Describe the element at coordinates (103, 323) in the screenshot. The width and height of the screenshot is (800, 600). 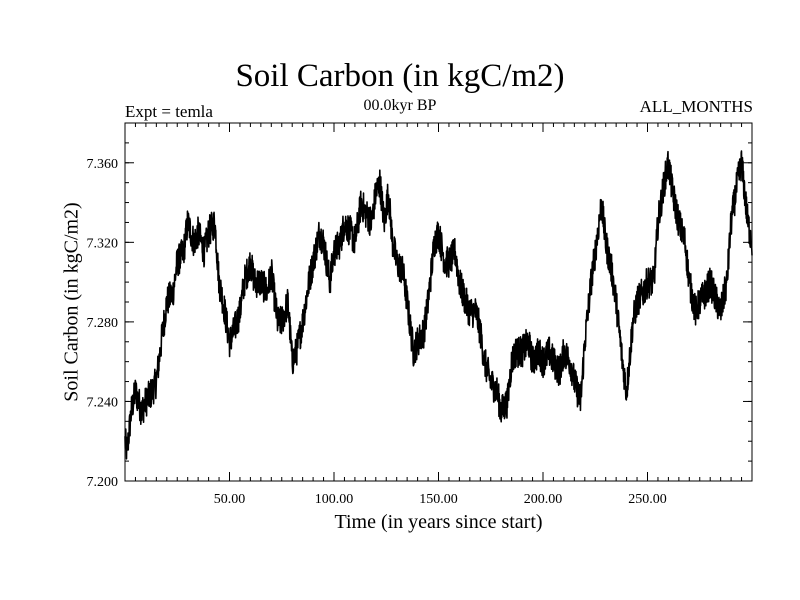
I see `y-tick-label: 7.280` at that location.